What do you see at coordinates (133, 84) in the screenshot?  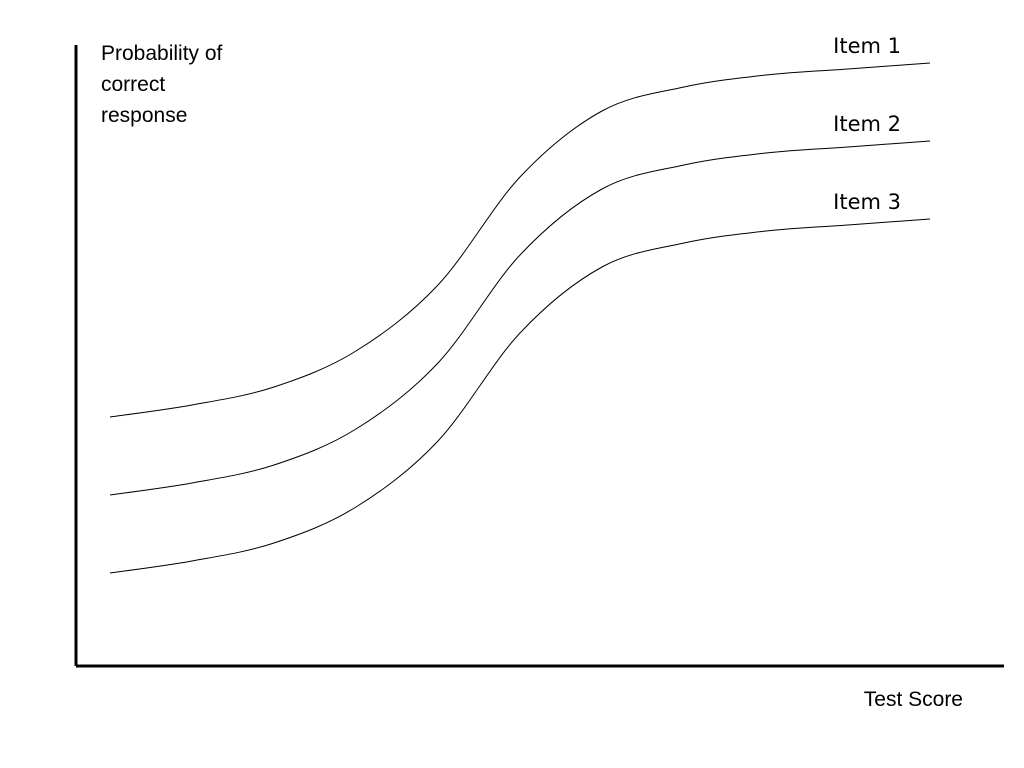 I see `y-axis-label-line-2: correct` at bounding box center [133, 84].